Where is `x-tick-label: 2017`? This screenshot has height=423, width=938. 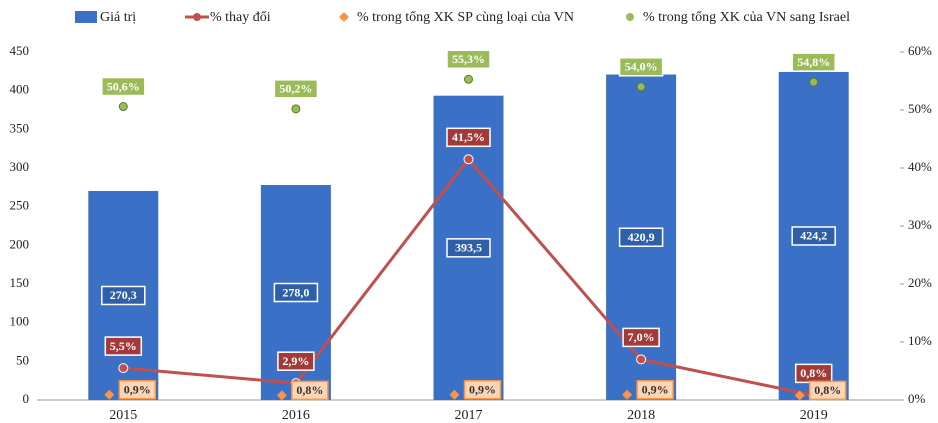
x-tick-label: 2017 is located at coordinates (469, 415).